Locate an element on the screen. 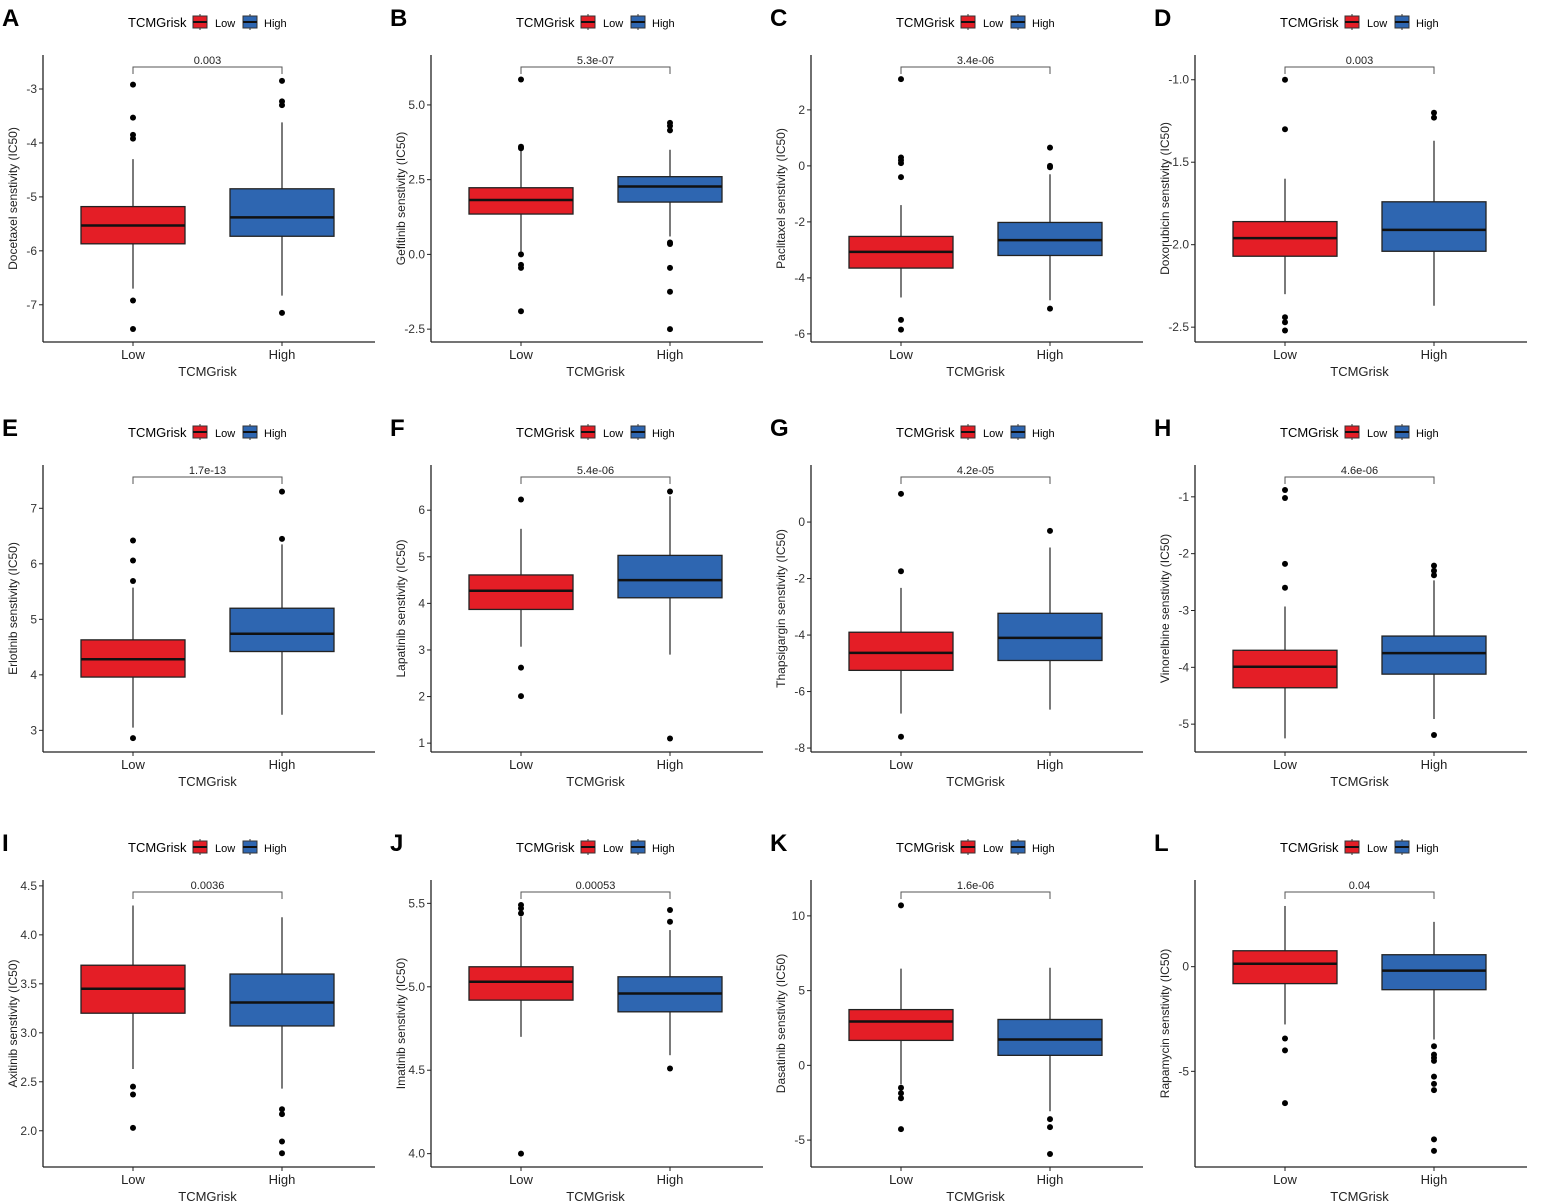  p-value-label: 0.04 is located at coordinates (1359, 886).